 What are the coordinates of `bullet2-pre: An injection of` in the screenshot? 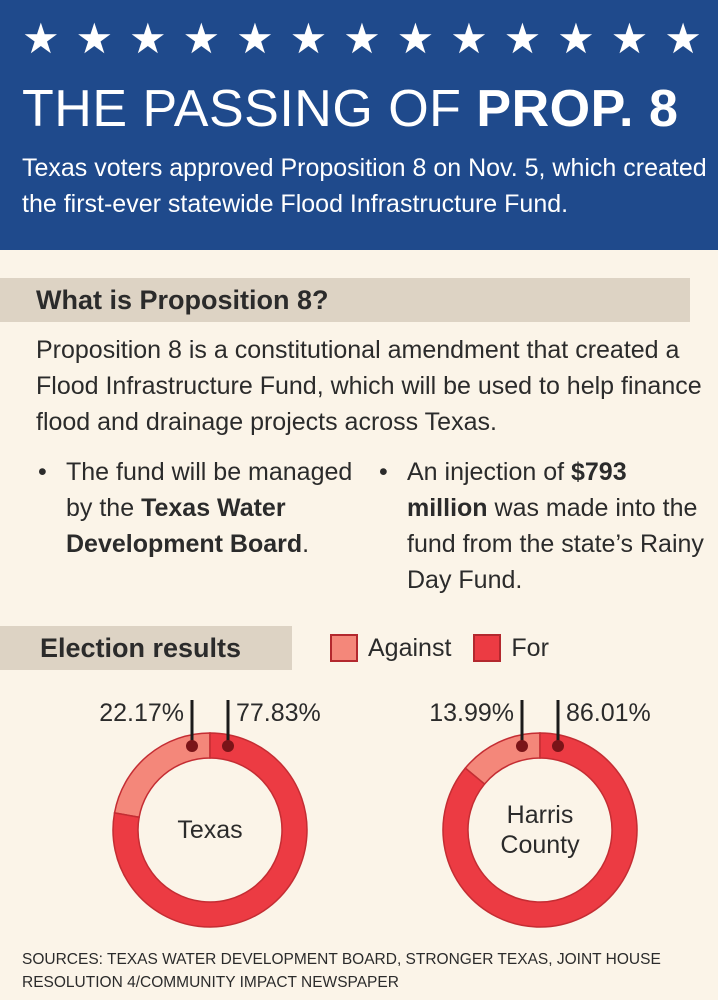 It's located at (489, 472).